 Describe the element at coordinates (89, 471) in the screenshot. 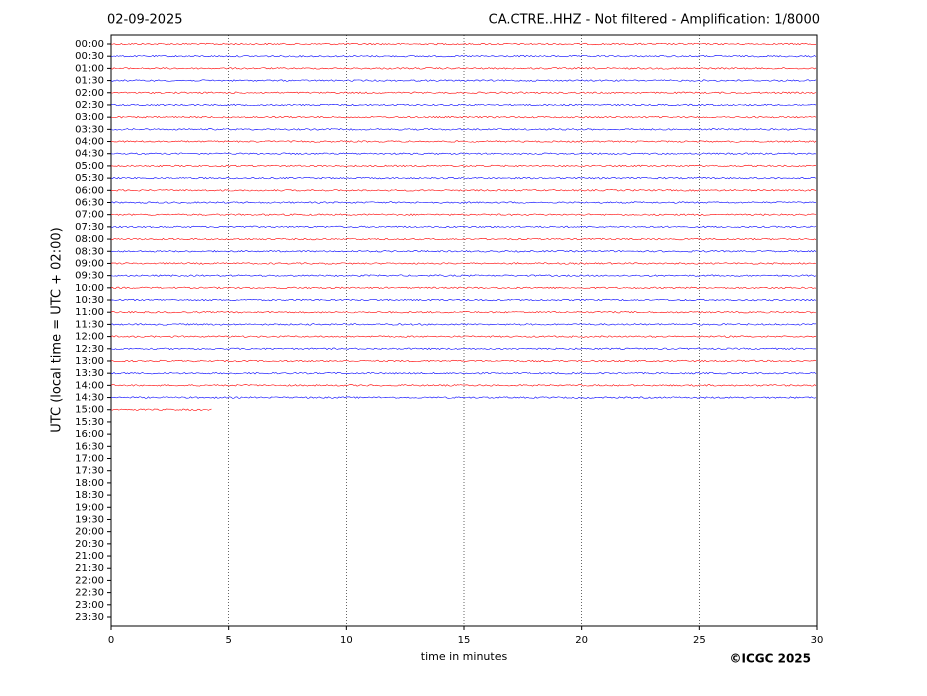

I see `y-tick-label: 17:30` at that location.